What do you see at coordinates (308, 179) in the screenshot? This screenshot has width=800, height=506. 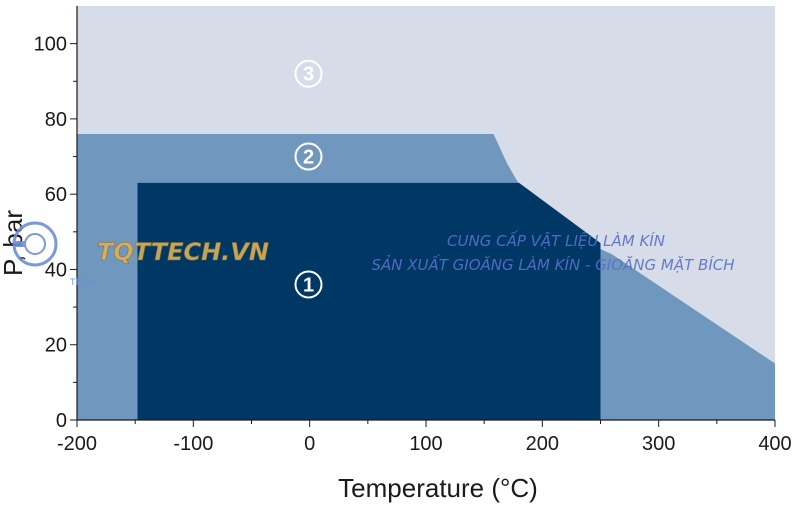 I see `zone-labels: 1 2 3` at bounding box center [308, 179].